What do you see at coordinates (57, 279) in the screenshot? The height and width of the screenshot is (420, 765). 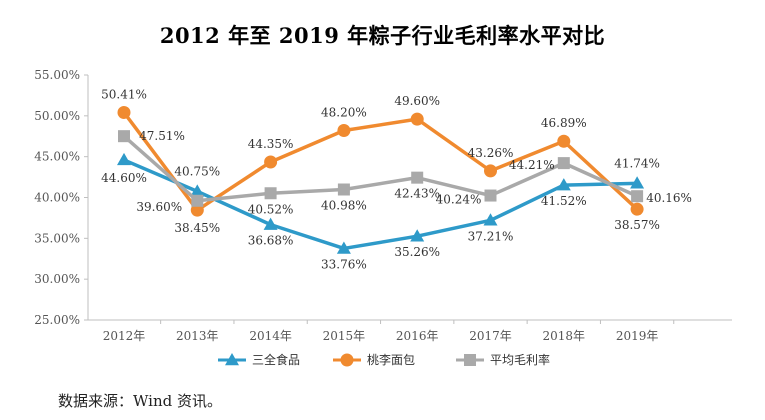 I see `y-tick-label: 30.00%` at bounding box center [57, 279].